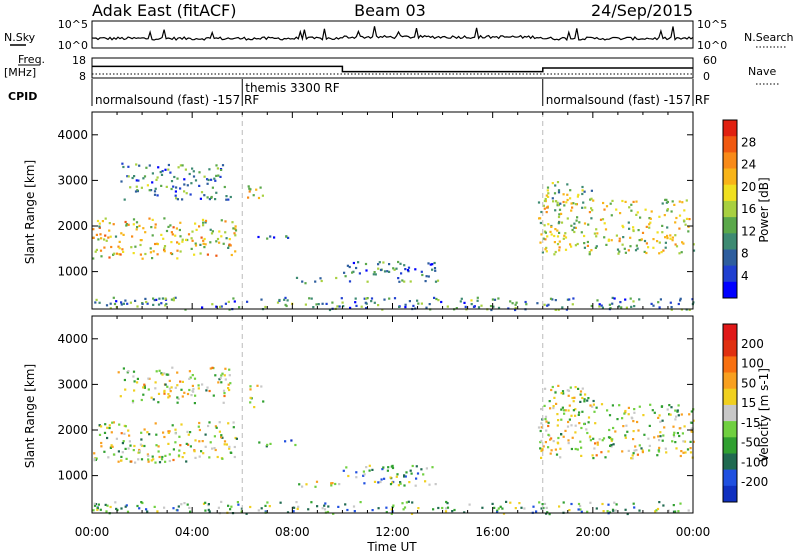 The width and height of the screenshot is (800, 554). I want to click on colorbar-swatch, so click(730, 257).